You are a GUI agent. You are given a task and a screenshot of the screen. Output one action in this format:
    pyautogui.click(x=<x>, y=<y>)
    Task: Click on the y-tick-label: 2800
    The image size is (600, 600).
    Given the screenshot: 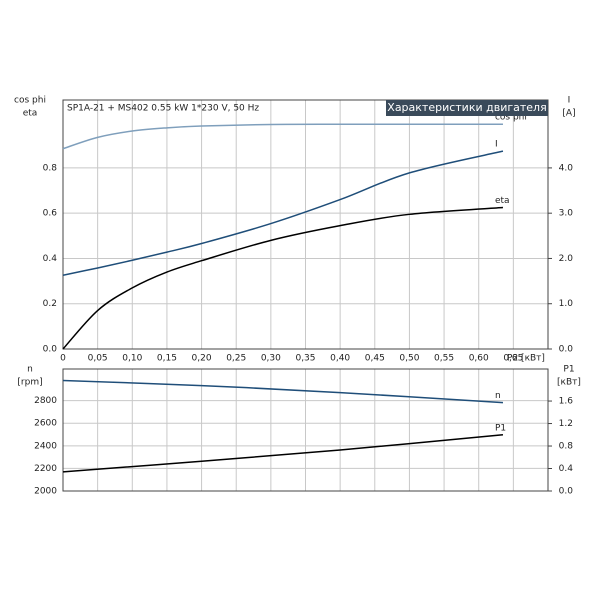 What is the action you would take?
    pyautogui.click(x=45, y=401)
    